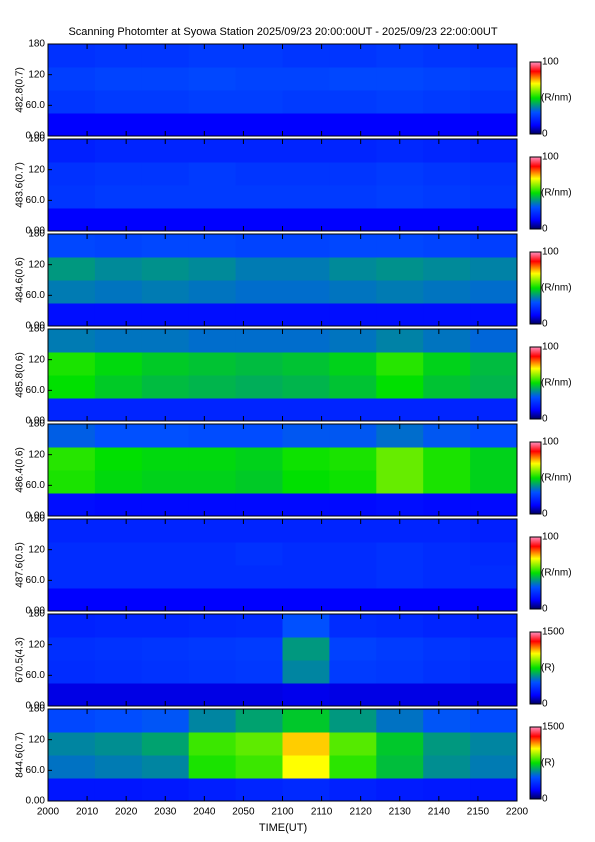 The image size is (595, 842). Describe the element at coordinates (400, 812) in the screenshot. I see `x-tick-label: 2130` at that location.